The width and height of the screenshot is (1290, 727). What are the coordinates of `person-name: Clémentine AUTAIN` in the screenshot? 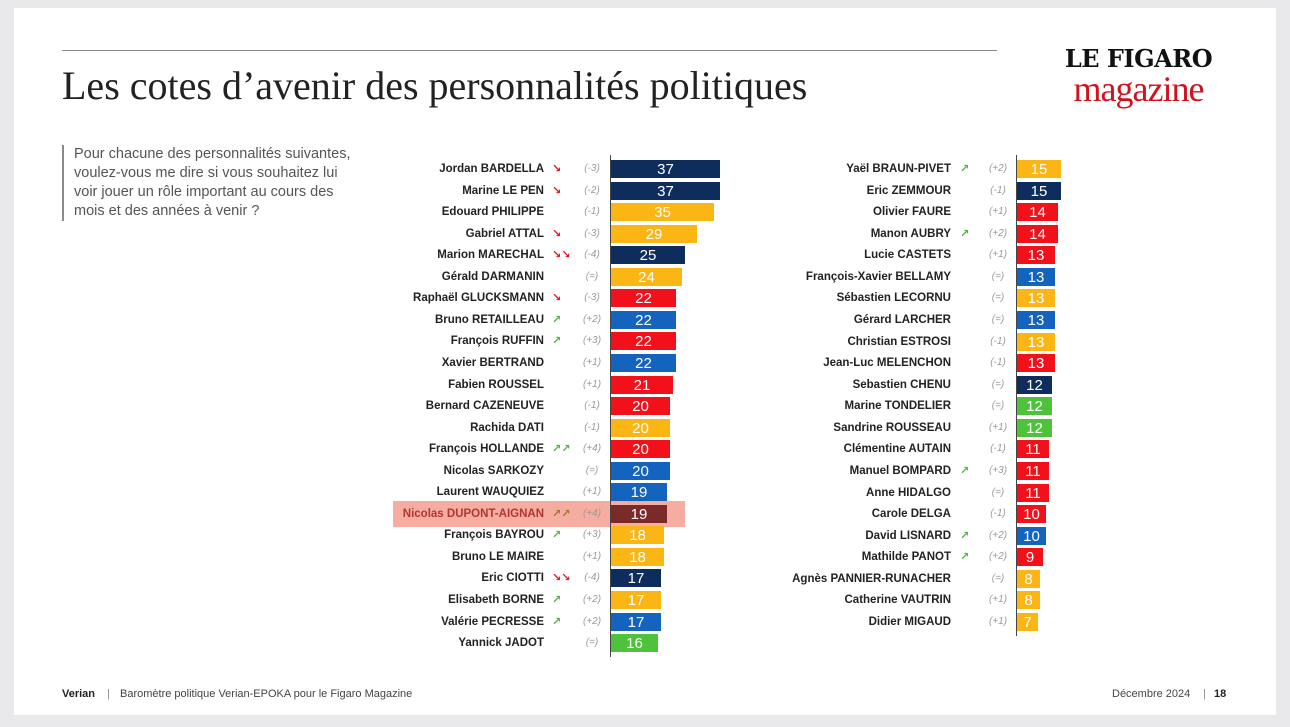 It's located at (897, 449).